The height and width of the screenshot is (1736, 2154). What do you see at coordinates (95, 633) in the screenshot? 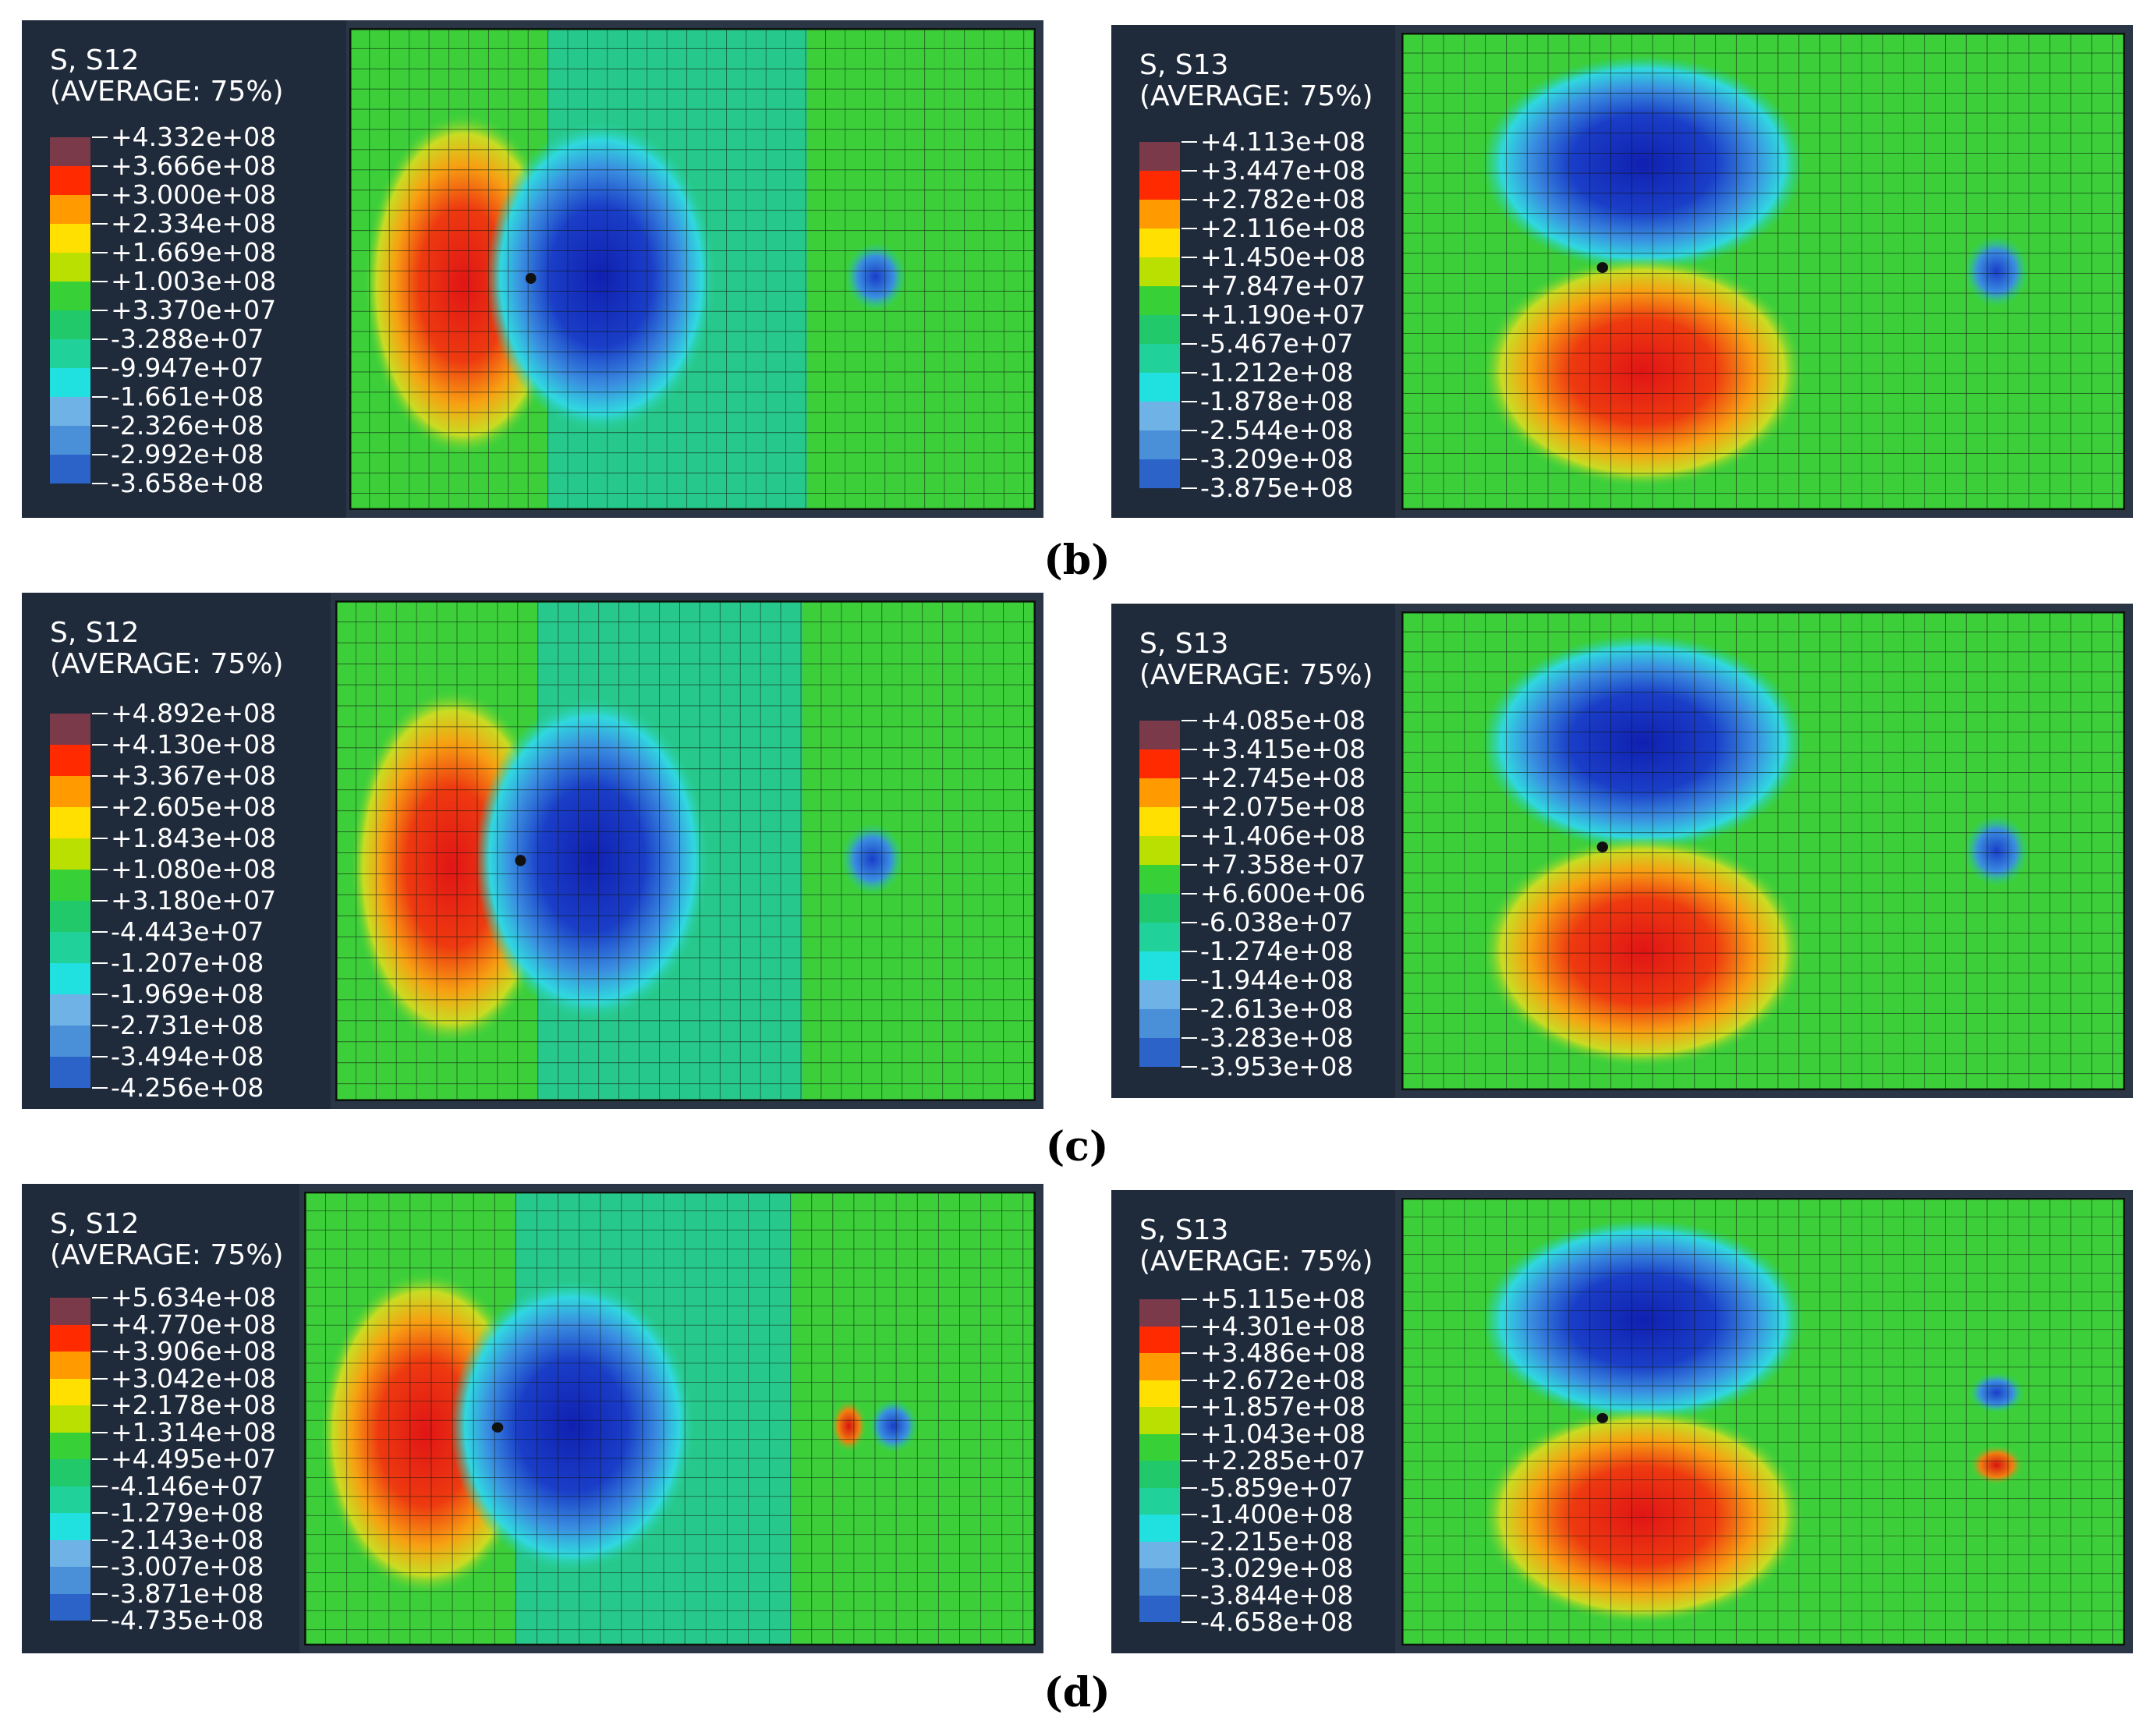
I see `legend-title-variable: S, S12` at bounding box center [95, 633].